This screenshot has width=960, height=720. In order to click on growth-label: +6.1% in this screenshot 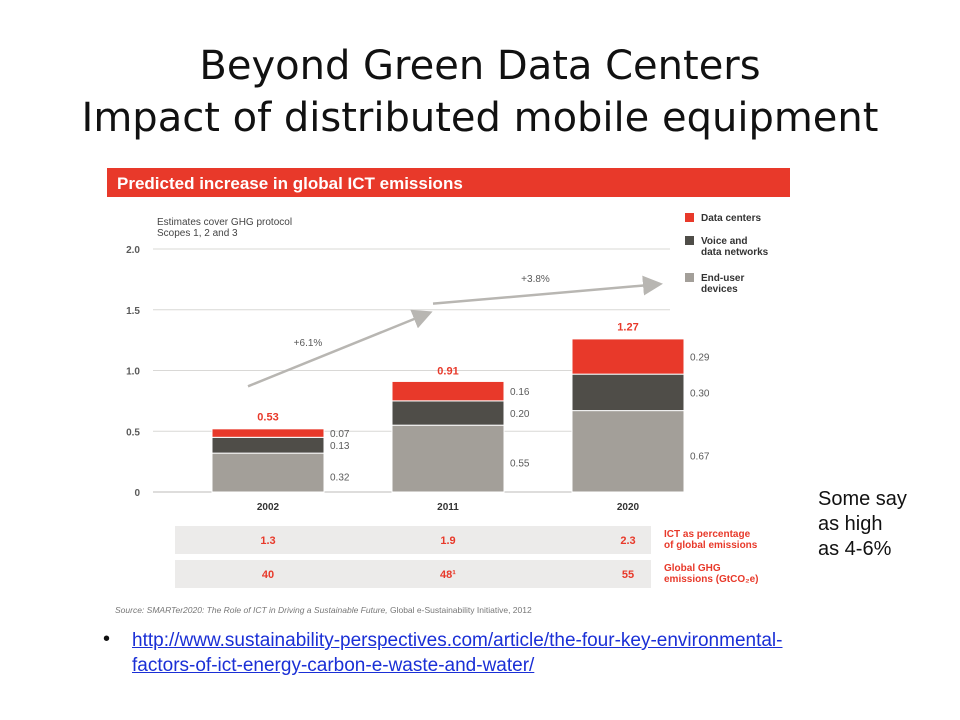, I will do `click(308, 343)`.